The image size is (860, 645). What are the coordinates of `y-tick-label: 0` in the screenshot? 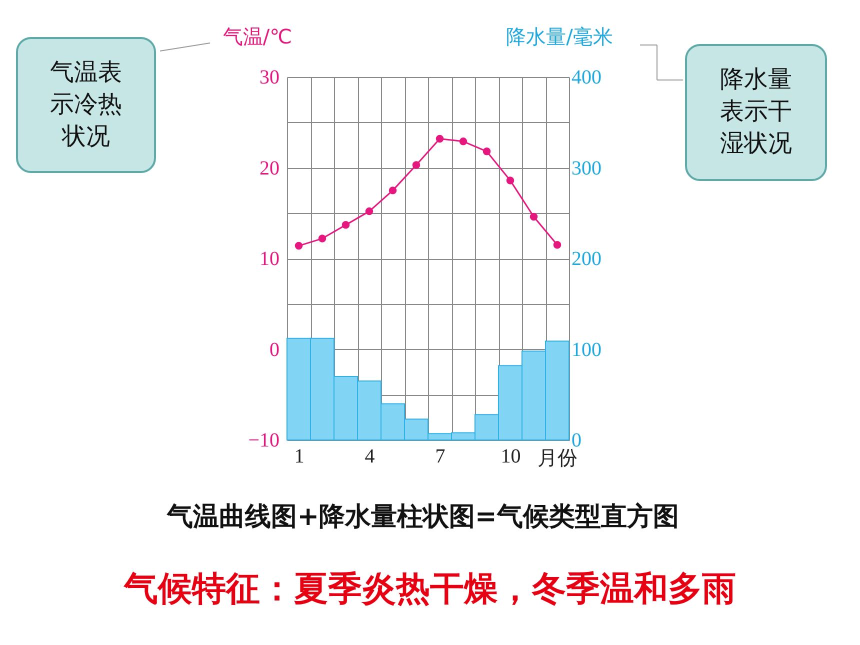 It's located at (275, 349).